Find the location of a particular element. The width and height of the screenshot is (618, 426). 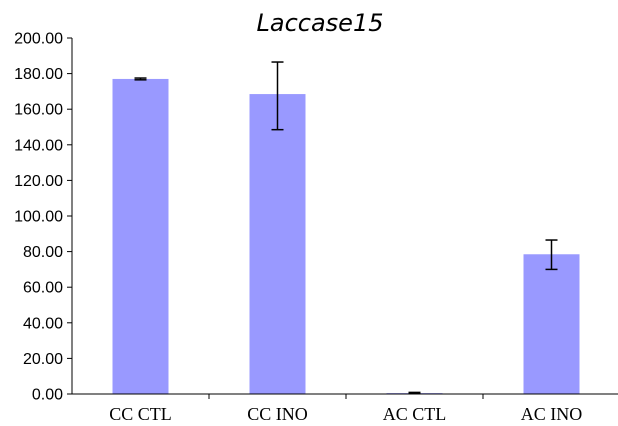

x-tick-label: AC INO is located at coordinates (552, 414).